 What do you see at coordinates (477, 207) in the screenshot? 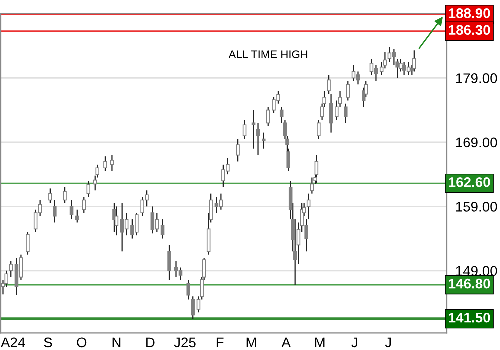
I see `y-tick-label: 159.00` at bounding box center [477, 207].